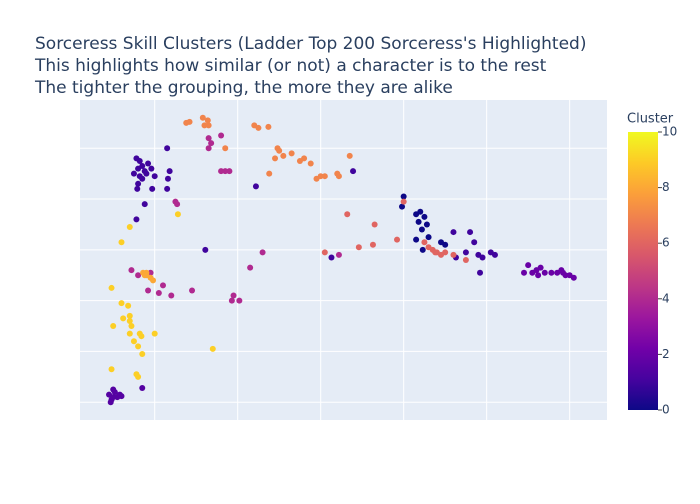  Describe the element at coordinates (666, 187) in the screenshot. I see `colorbar-tick-label: 8` at that location.